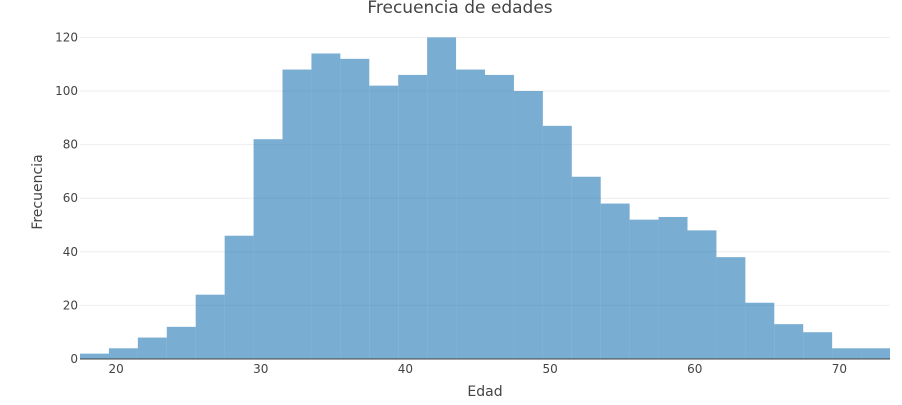  Describe the element at coordinates (694, 369) in the screenshot. I see `x-tick-label: 60` at that location.